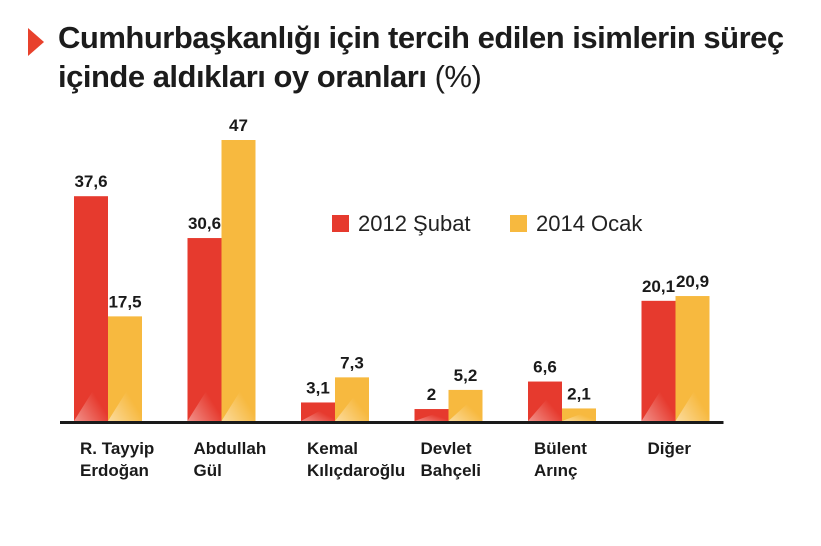 The width and height of the screenshot is (821, 546). What do you see at coordinates (589, 223) in the screenshot?
I see `legend-label-2014: 2014 Ocak` at bounding box center [589, 223].